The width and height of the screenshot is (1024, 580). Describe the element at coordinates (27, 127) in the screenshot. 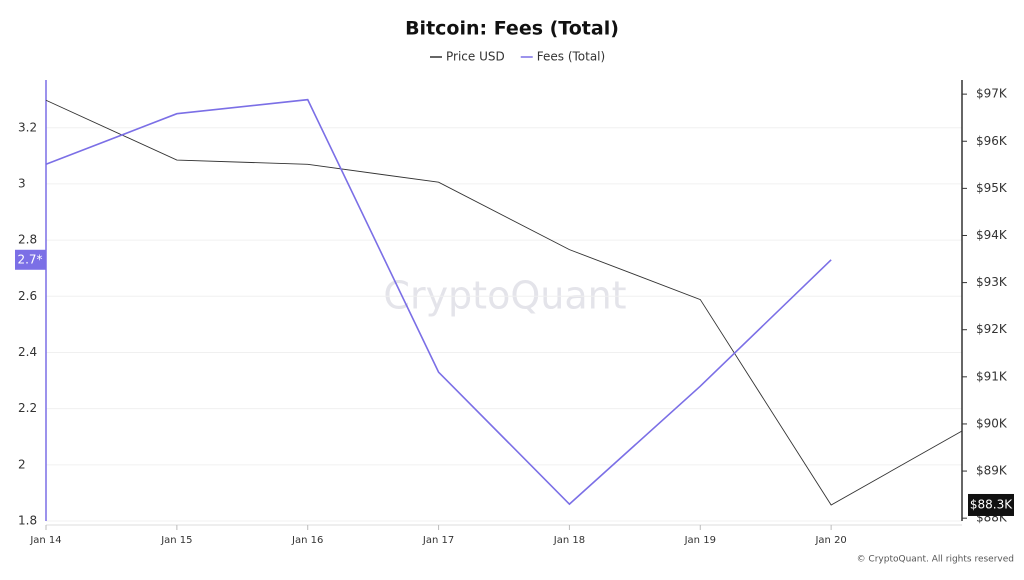

I see `y-tick-label: 3.2` at that location.